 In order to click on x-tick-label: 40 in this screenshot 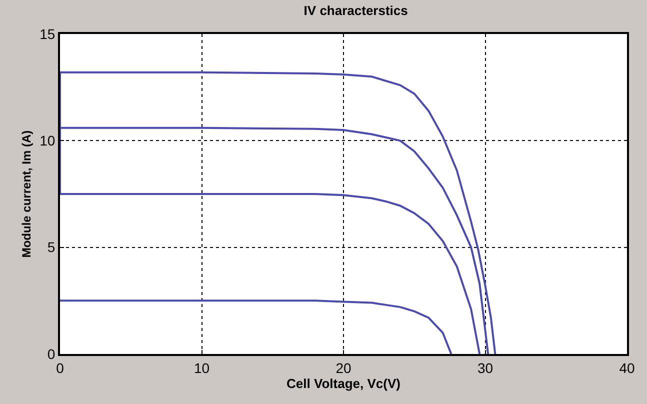, I will do `click(627, 368)`.